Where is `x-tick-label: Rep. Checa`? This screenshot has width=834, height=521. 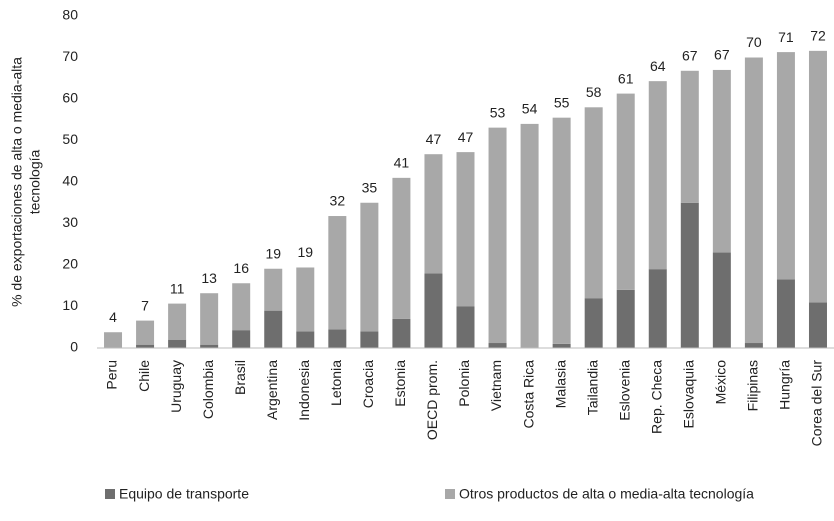
x-tick-label: Rep. Checa is located at coordinates (656, 397).